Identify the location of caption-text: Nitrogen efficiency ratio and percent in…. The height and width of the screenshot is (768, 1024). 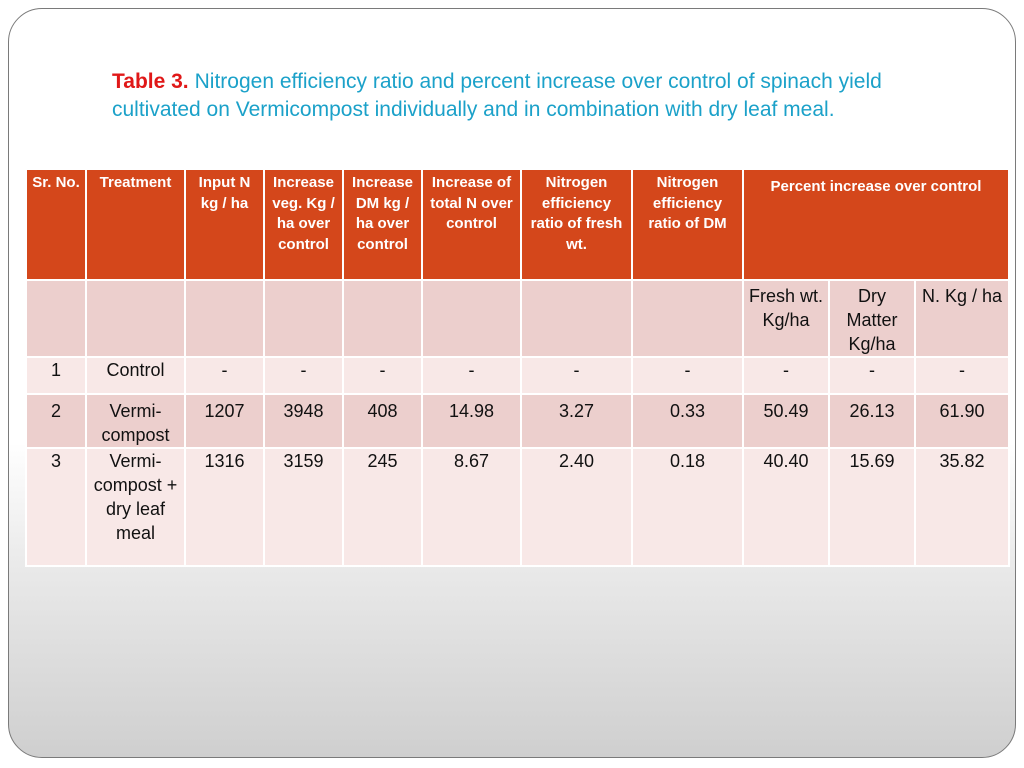
(497, 95).